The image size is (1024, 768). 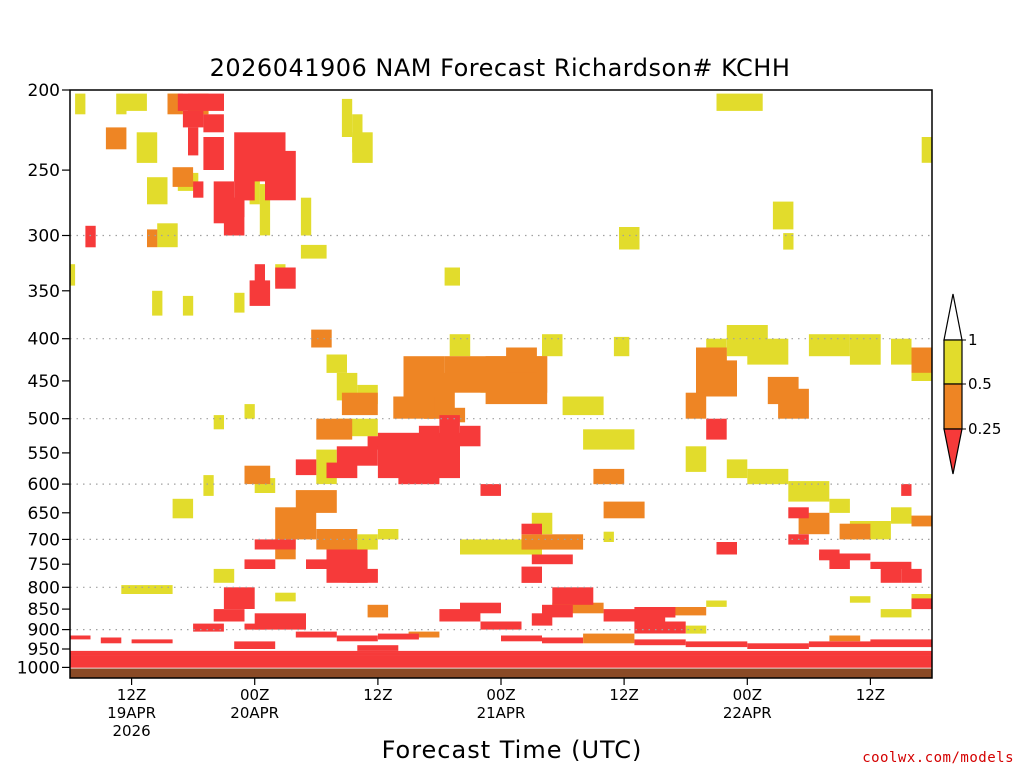 I want to click on credit-text: coolwx.com/models, so click(x=938, y=758).